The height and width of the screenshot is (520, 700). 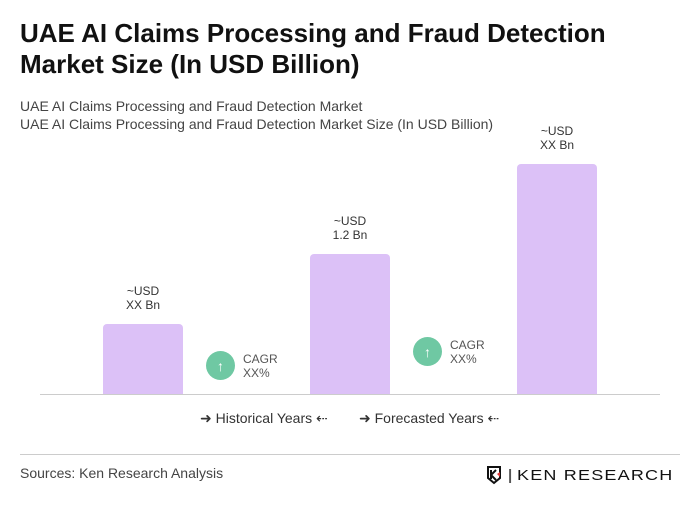 What do you see at coordinates (449, 351) in the screenshot?
I see `cagr-badge-2: ↑ CAGR XX%` at bounding box center [449, 351].